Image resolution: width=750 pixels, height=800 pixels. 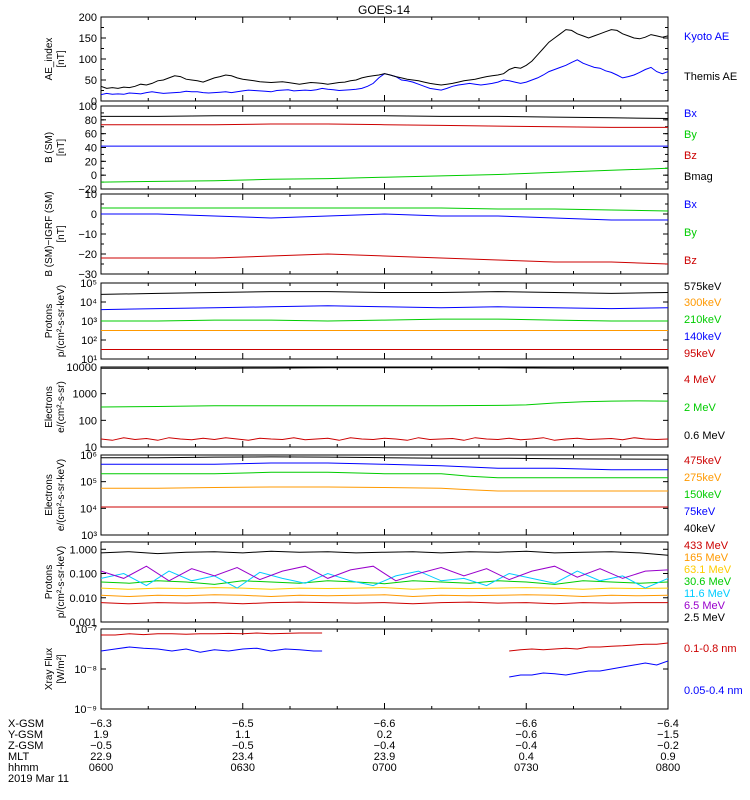 I want to click on y-tick-label: −20, so click(x=87, y=255).